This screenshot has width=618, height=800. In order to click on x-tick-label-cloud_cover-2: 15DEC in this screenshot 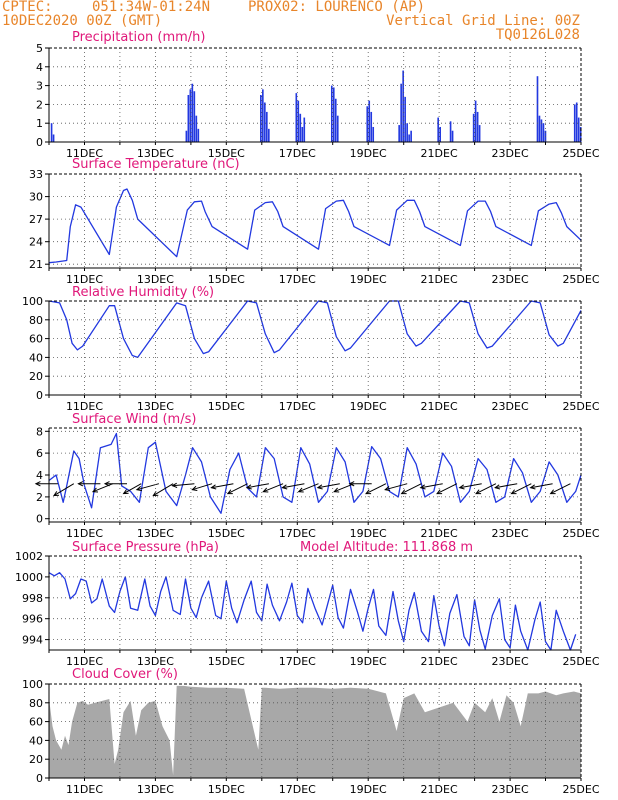, I will do `click(226, 789)`.